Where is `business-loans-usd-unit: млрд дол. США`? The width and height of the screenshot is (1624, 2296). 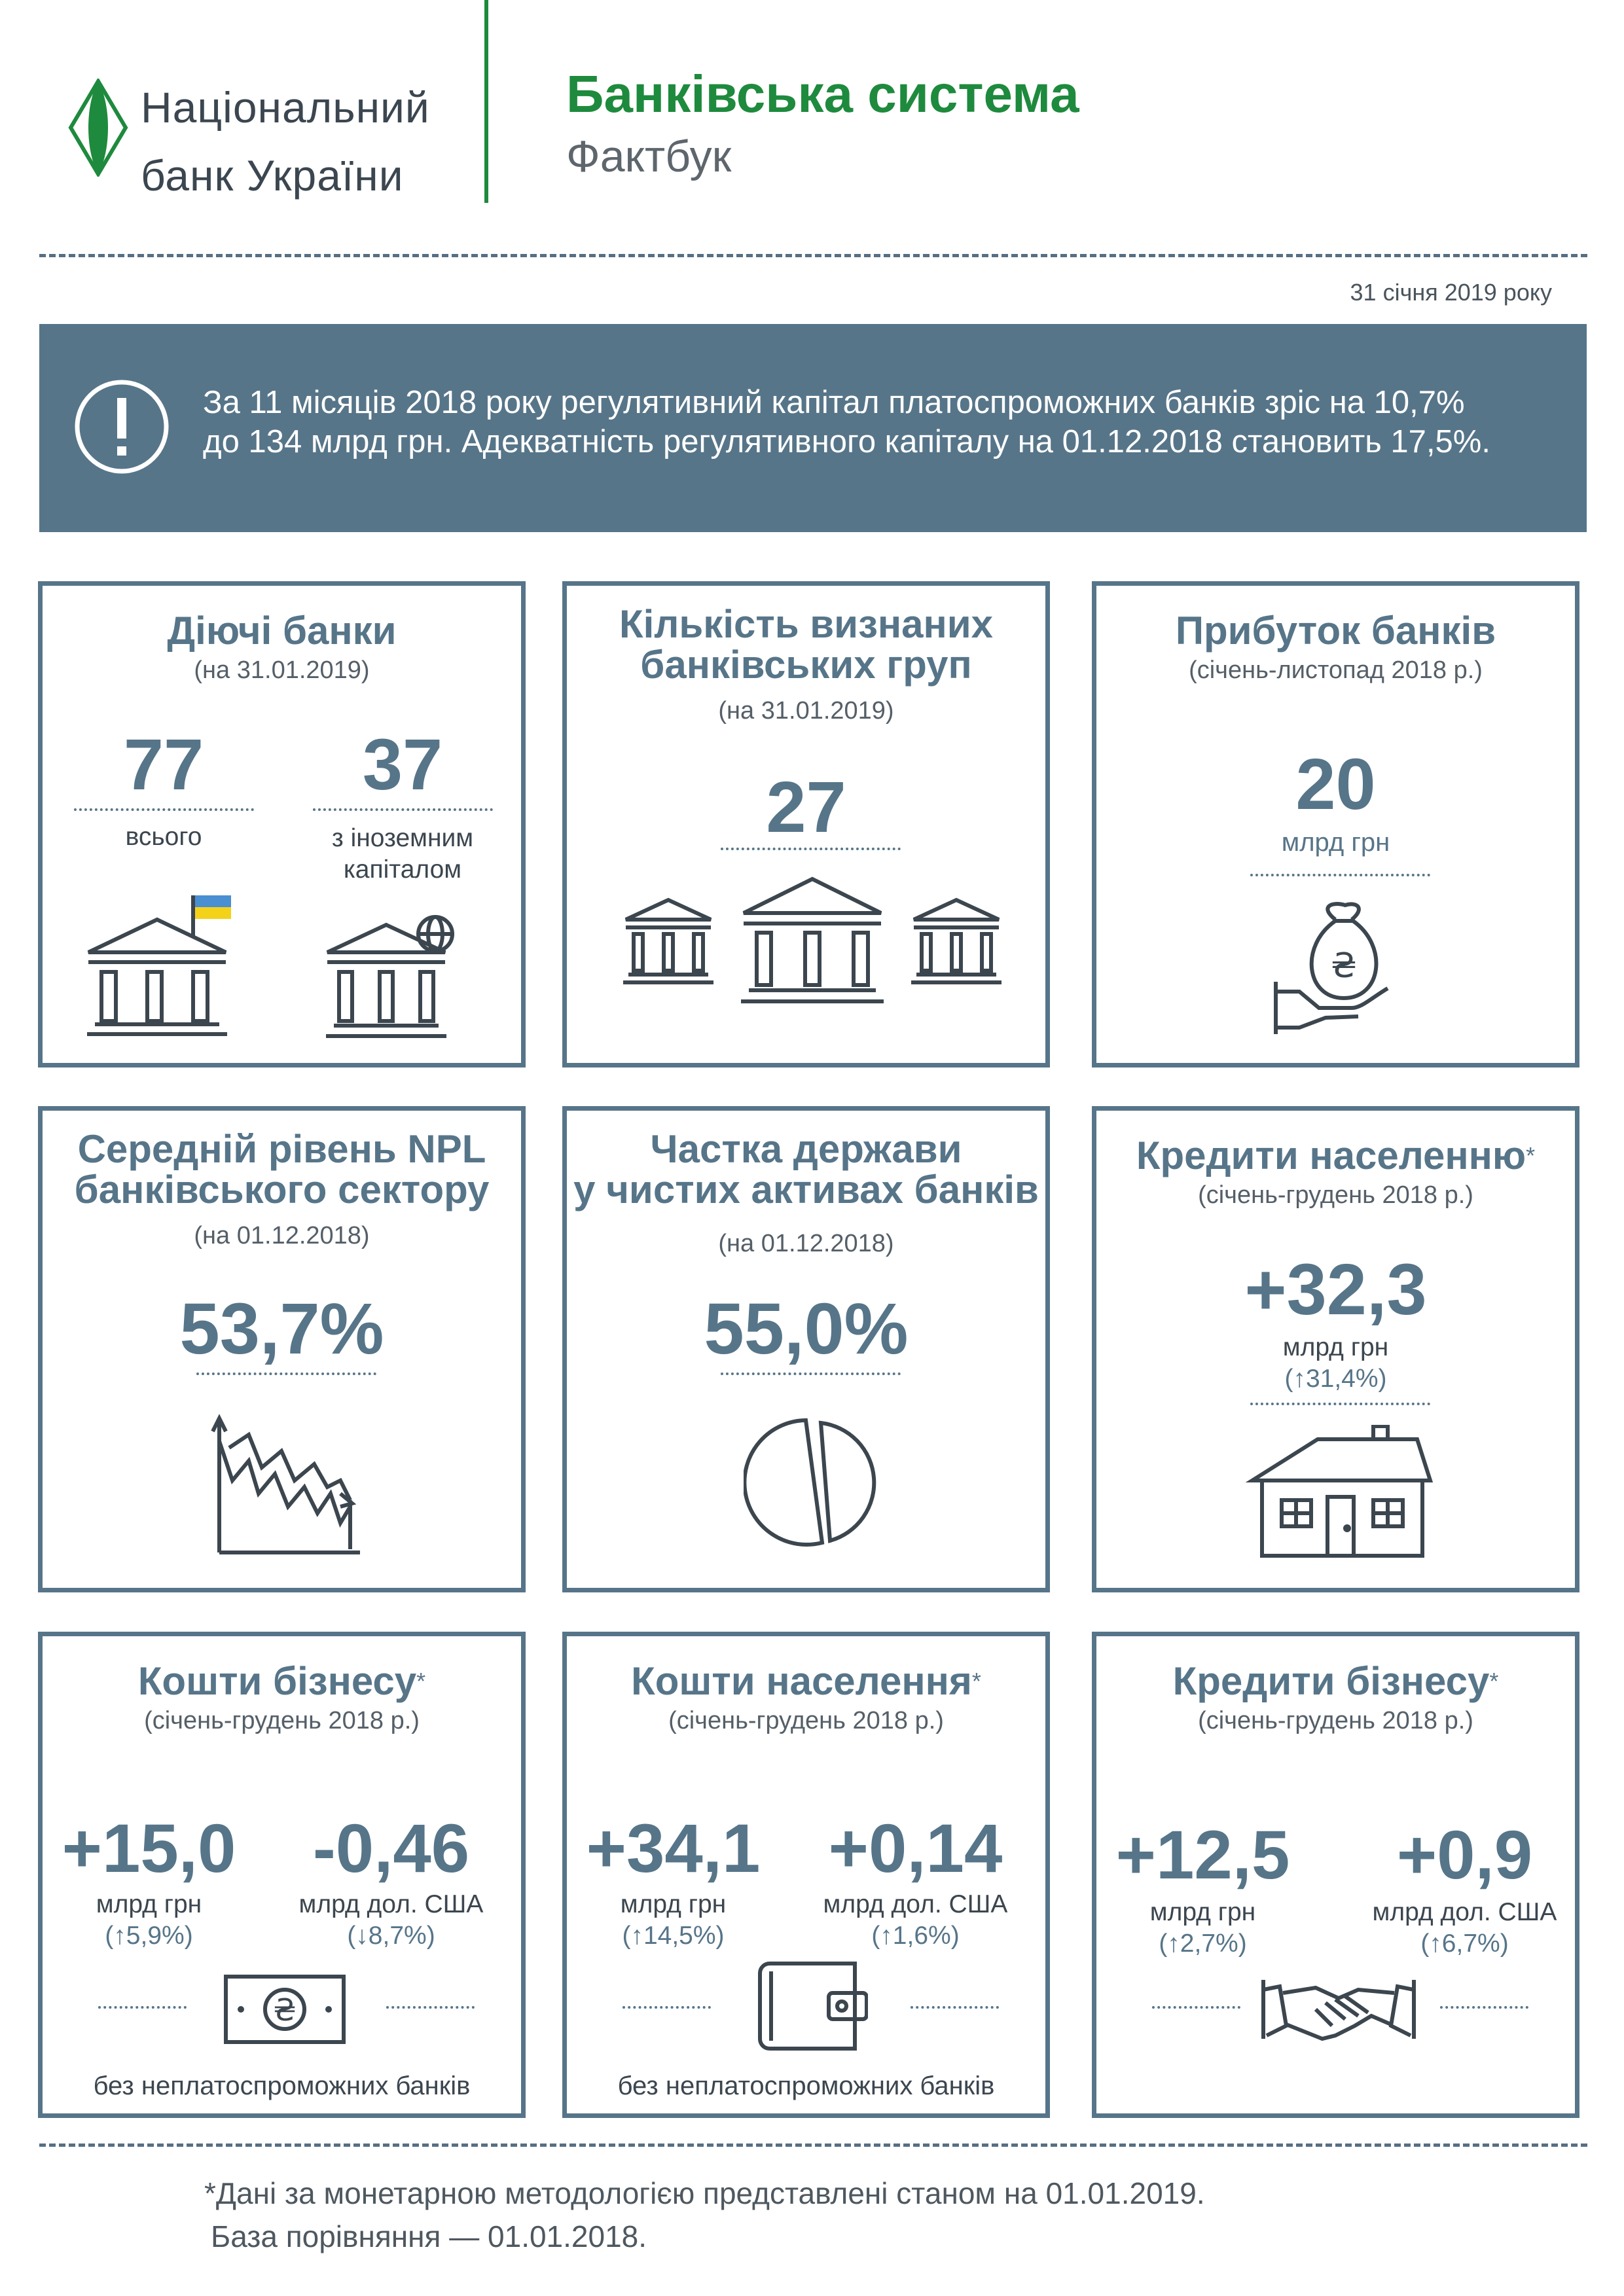
business-loans-usd-unit: млрд дол. США is located at coordinates (1464, 1912).